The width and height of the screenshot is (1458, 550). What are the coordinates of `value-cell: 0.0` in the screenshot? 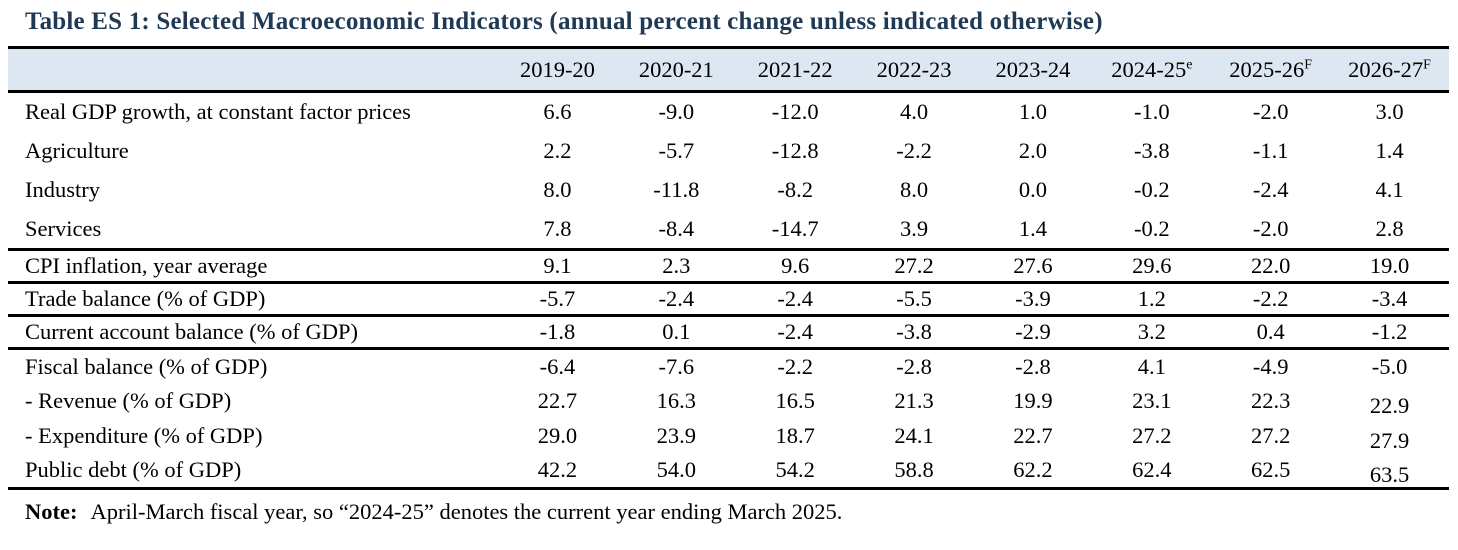 It's located at (1032, 190).